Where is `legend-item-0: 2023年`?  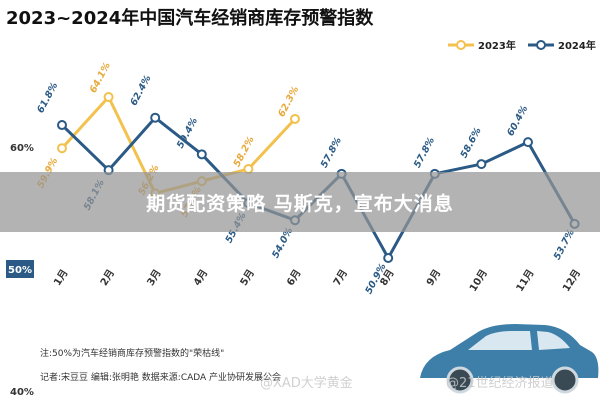
legend-item-0: 2023年 is located at coordinates (482, 45).